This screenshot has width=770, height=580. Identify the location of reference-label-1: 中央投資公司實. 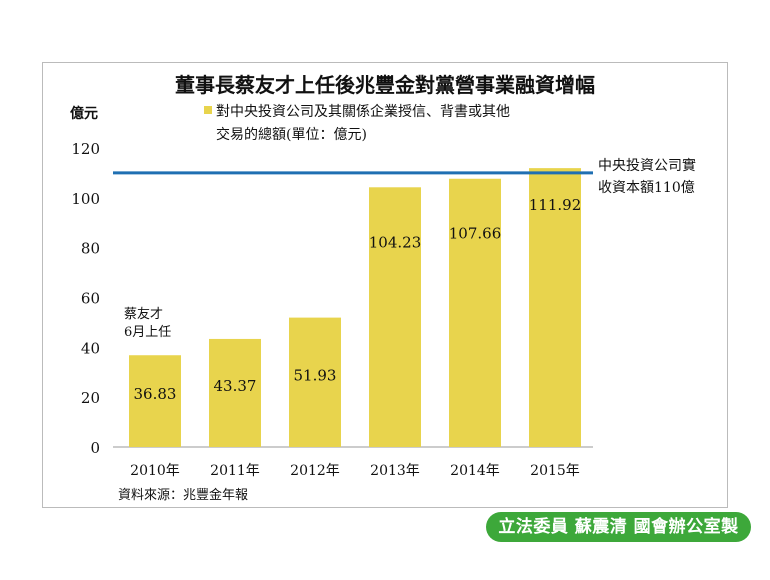
(647, 165).